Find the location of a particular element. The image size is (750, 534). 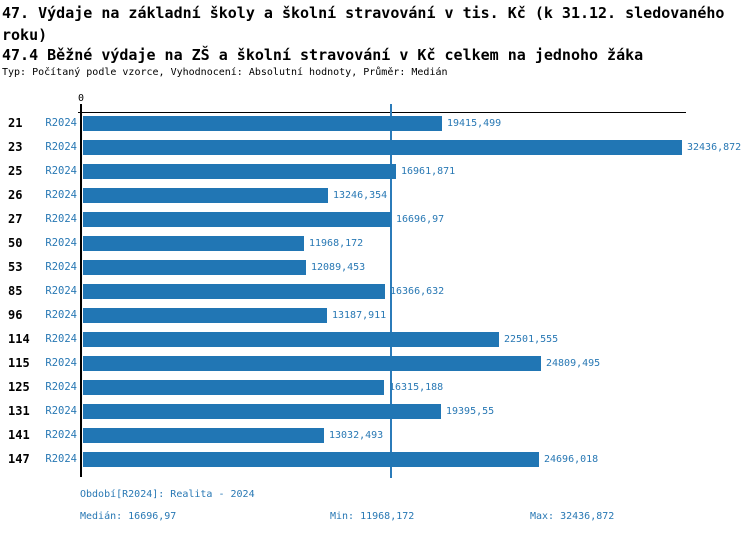

bar-value-label: 22501,555 is located at coordinates (531, 339).